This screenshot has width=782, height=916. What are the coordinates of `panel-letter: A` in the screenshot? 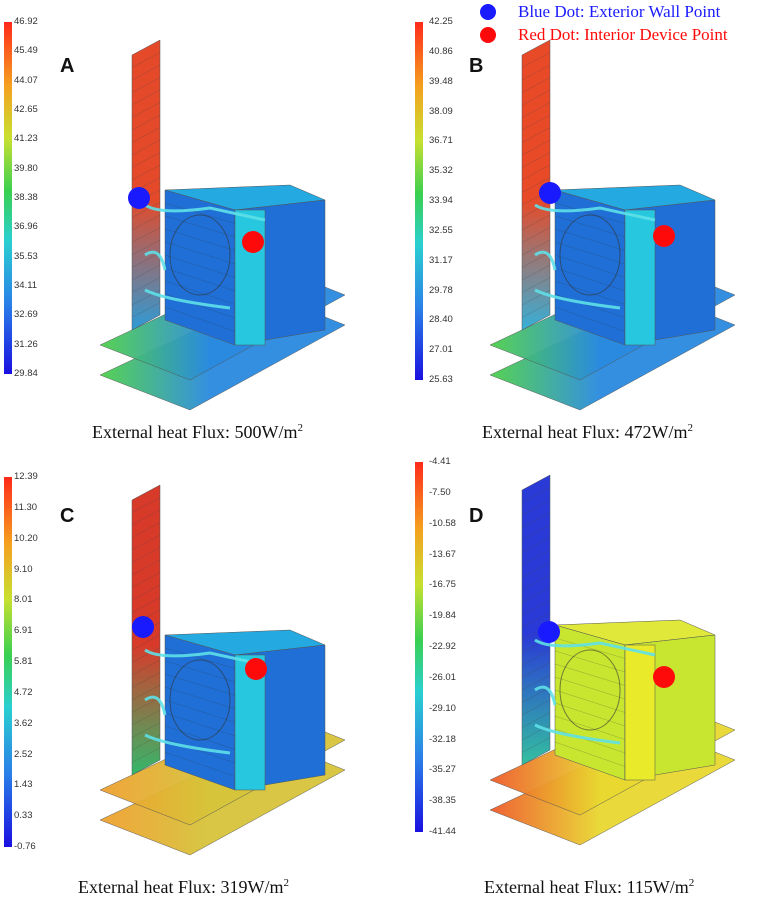 It's located at (67, 66).